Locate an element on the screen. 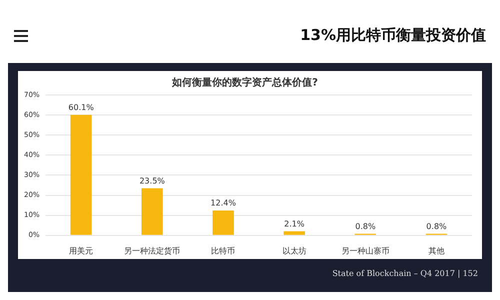 This screenshot has height=300, width=500. data-label: 12.4% is located at coordinates (223, 203).